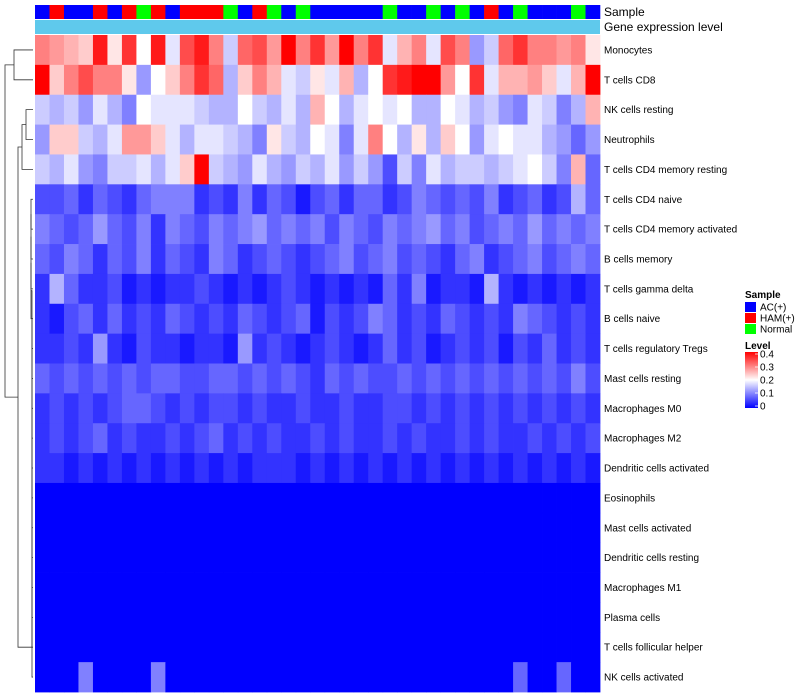 Image resolution: width=800 pixels, height=700 pixels. Describe the element at coordinates (763, 407) in the screenshot. I see `level-tick-label: 0` at that location.